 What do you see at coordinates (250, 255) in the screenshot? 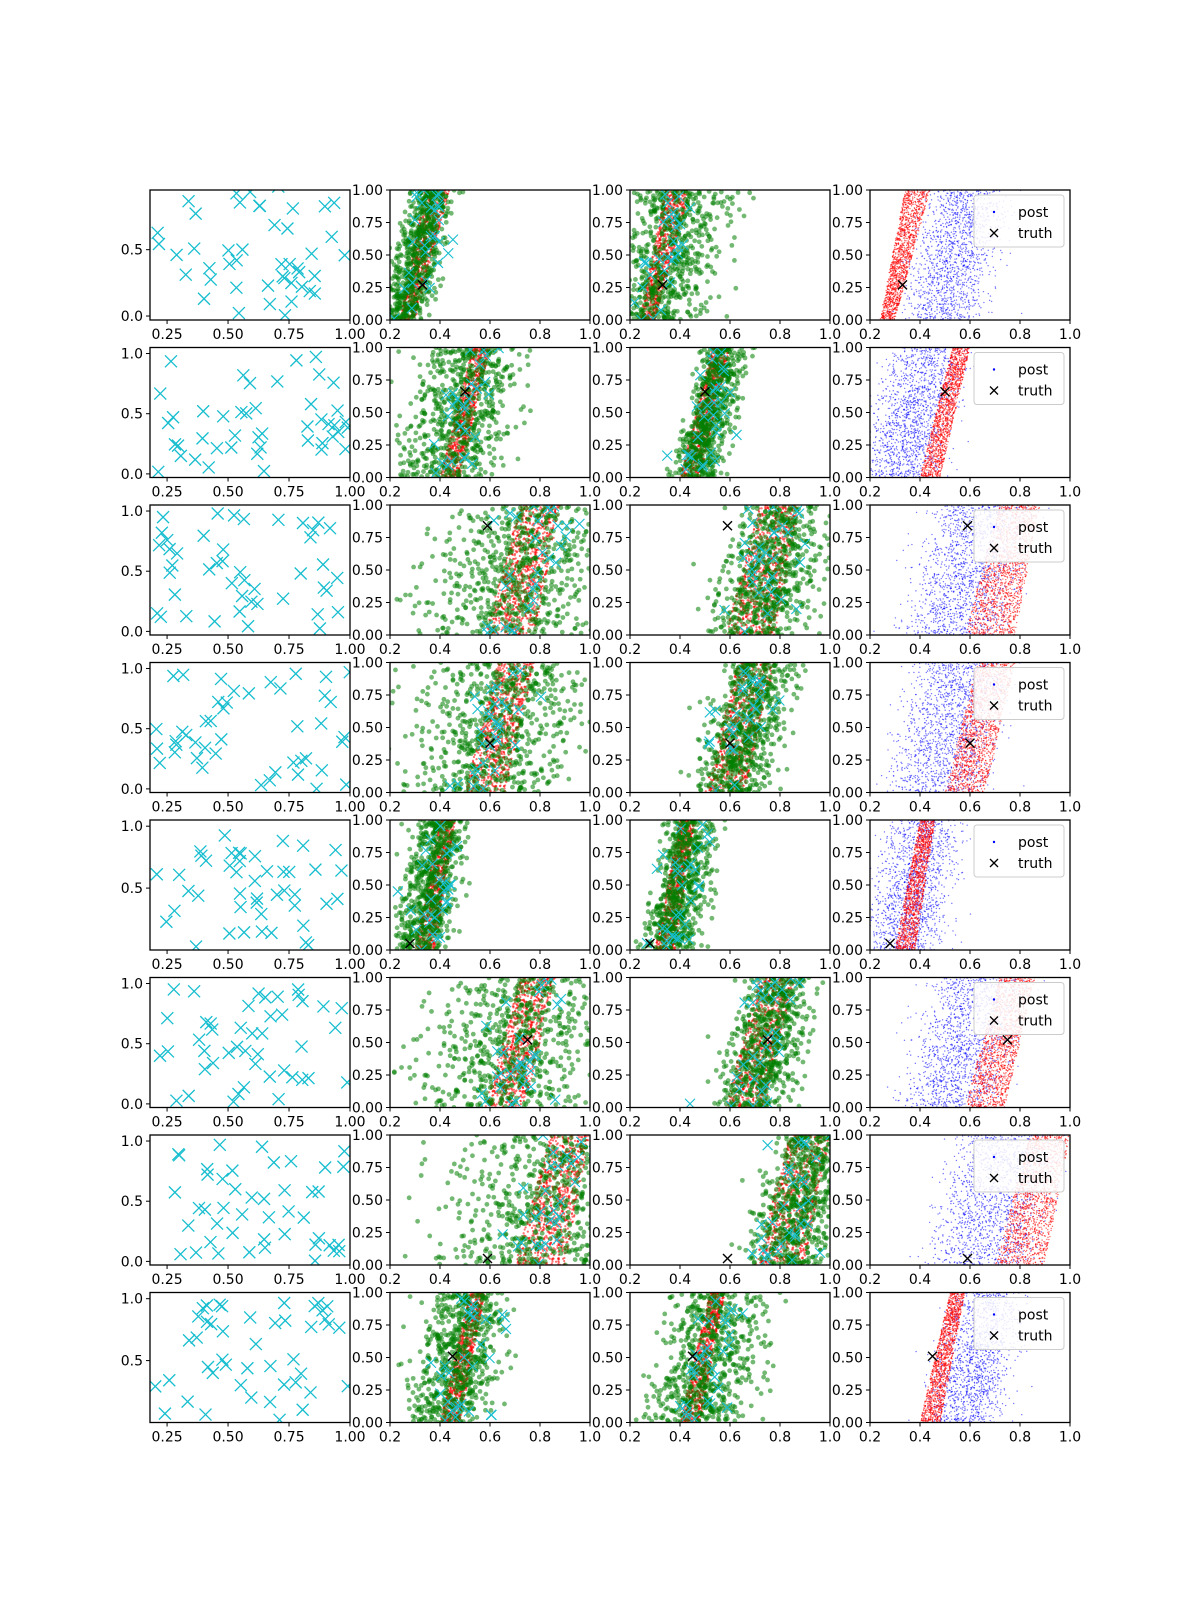
I see `axes-frame` at bounding box center [250, 255].